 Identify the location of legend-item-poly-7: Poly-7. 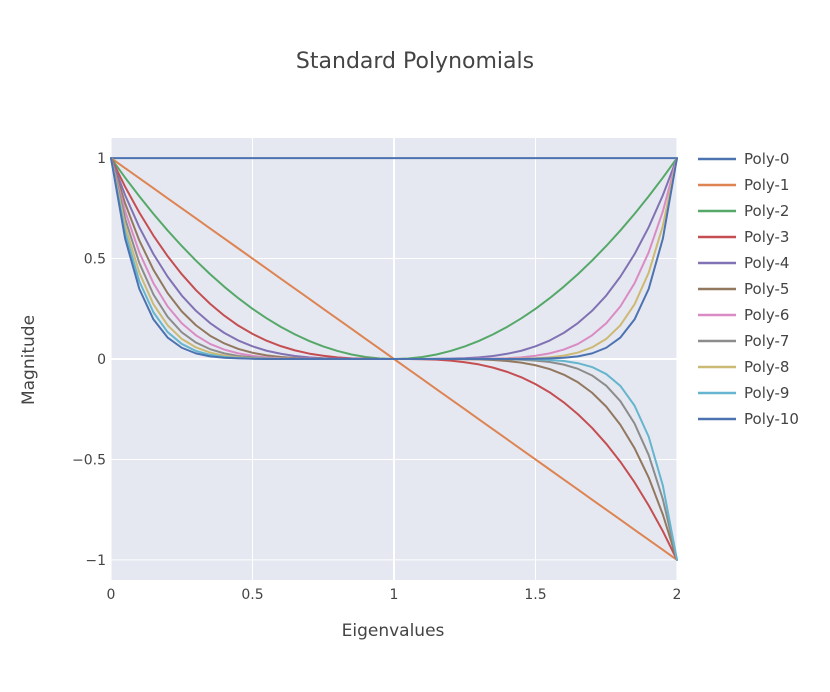
(743, 341).